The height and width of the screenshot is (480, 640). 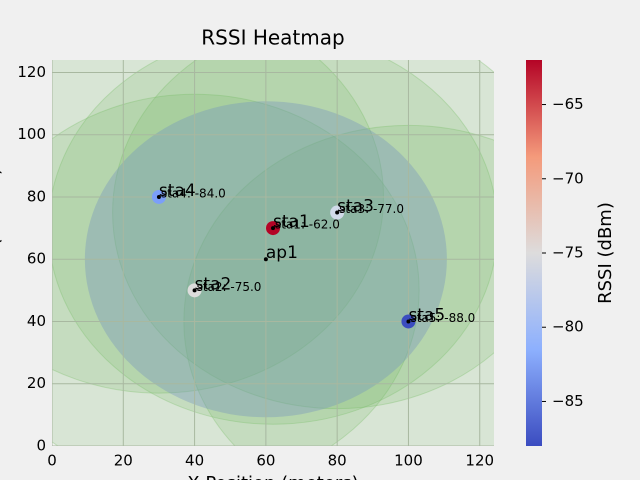 I want to click on station-label: sta2, so click(x=213, y=284).